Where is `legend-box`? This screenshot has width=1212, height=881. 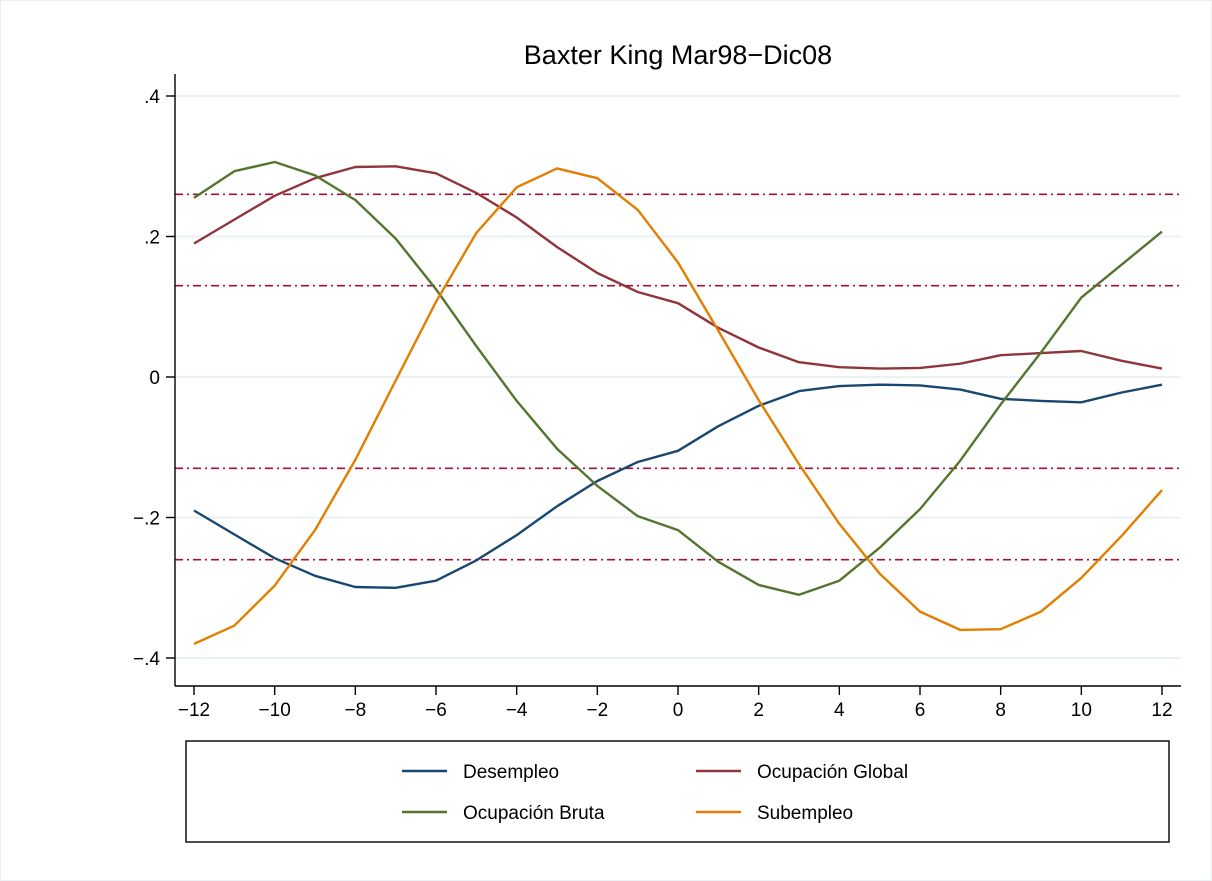 legend-box is located at coordinates (677, 791).